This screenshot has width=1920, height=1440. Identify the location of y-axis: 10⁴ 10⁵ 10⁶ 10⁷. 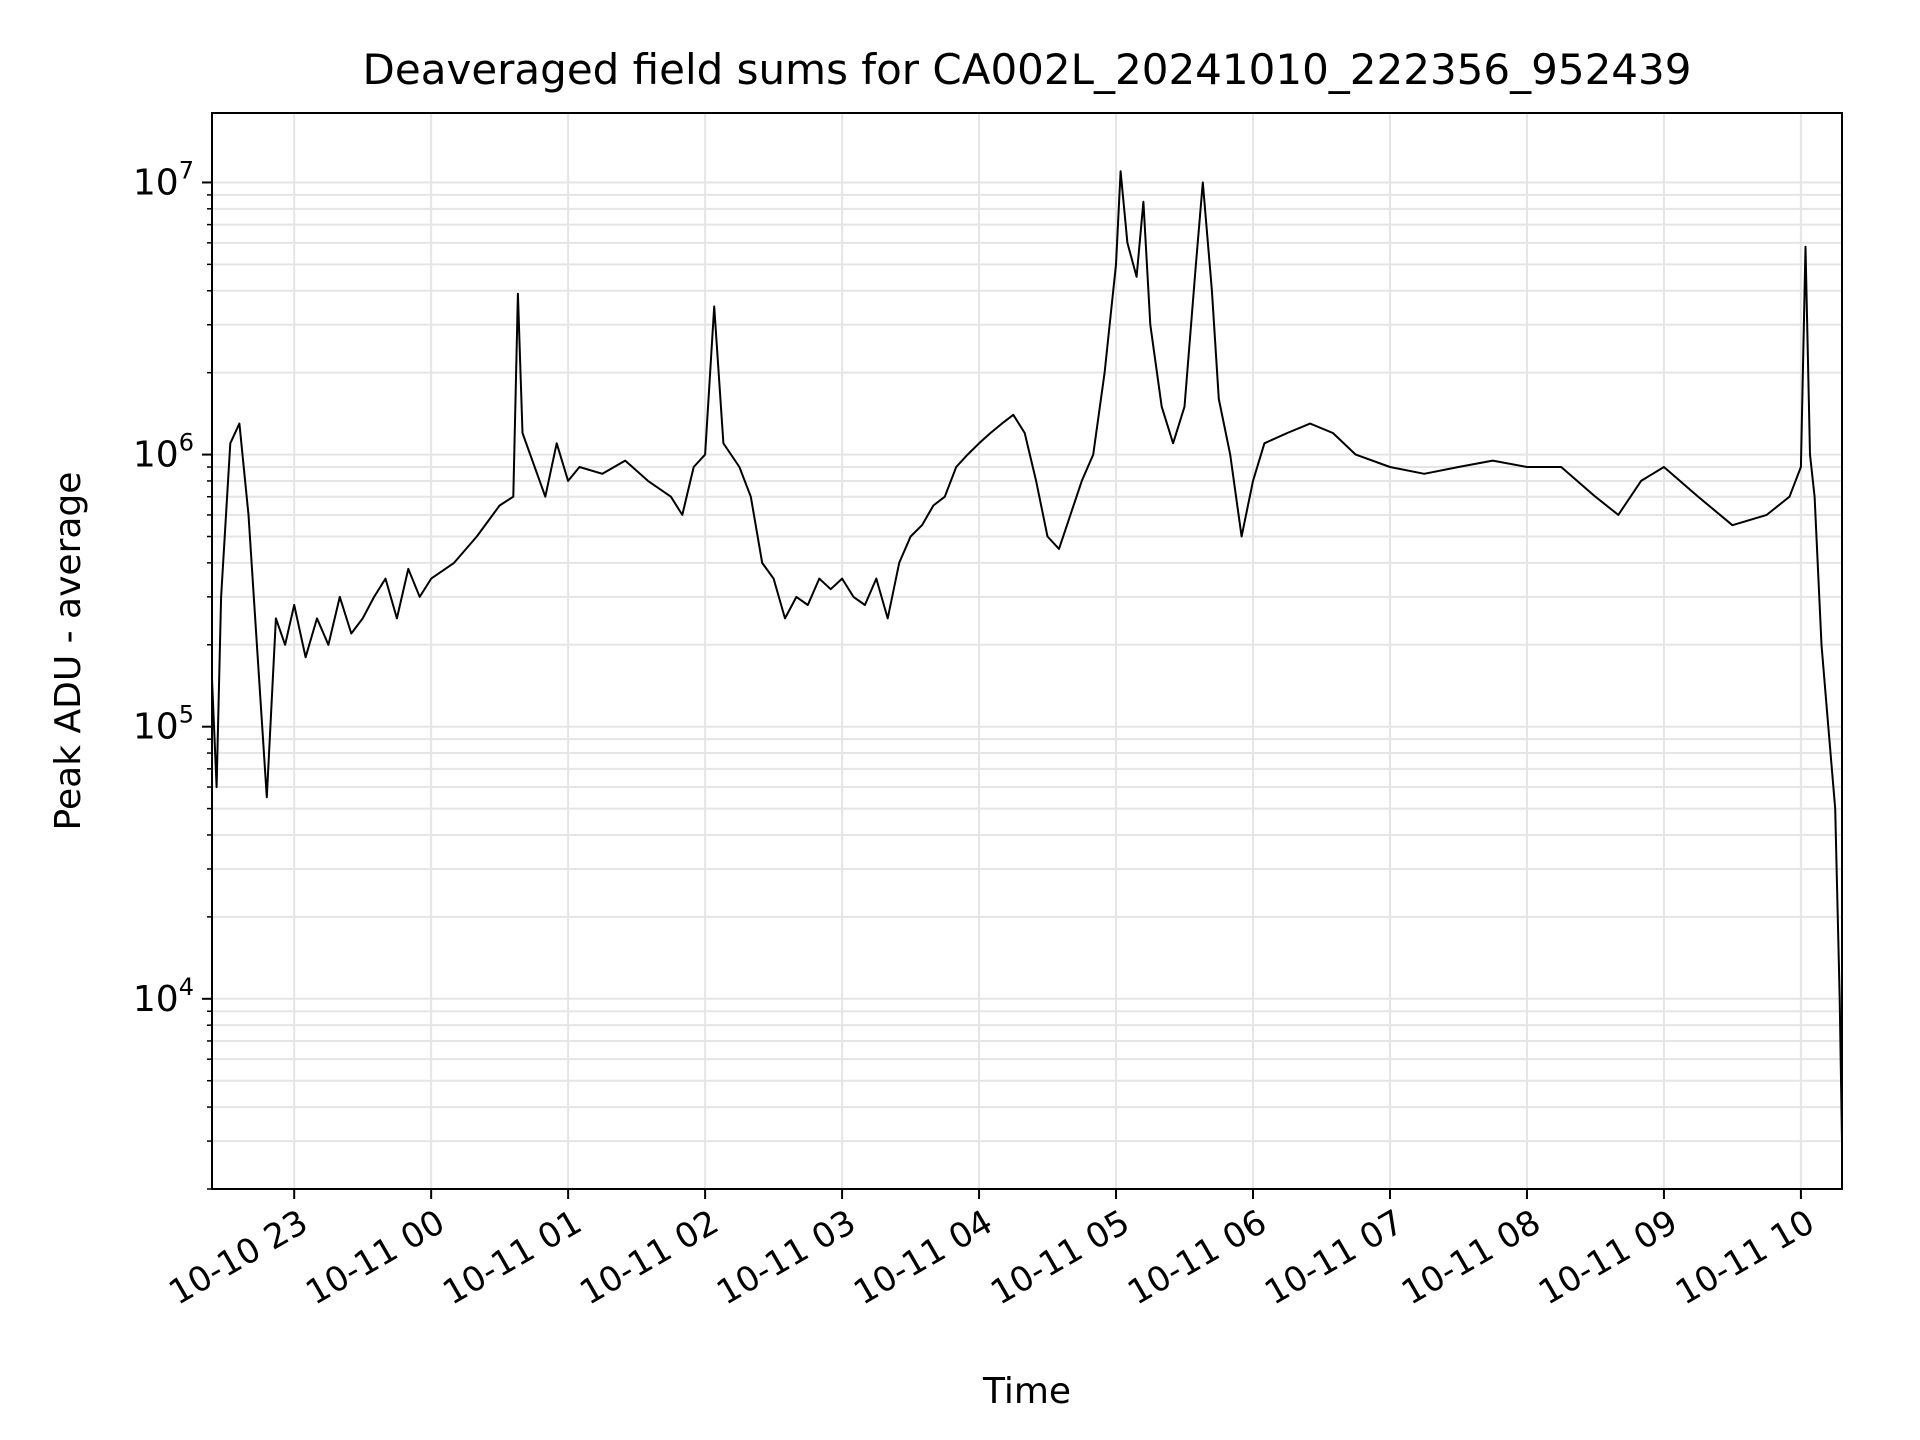
(172, 673).